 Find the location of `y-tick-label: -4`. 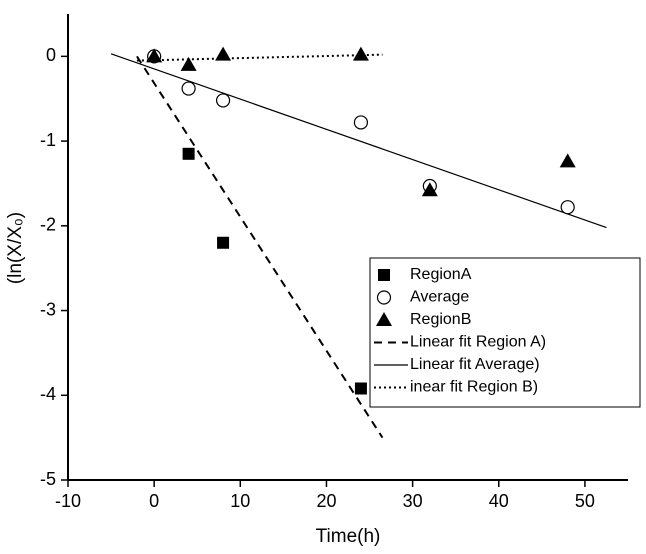

y-tick-label: -4 is located at coordinates (48, 394).